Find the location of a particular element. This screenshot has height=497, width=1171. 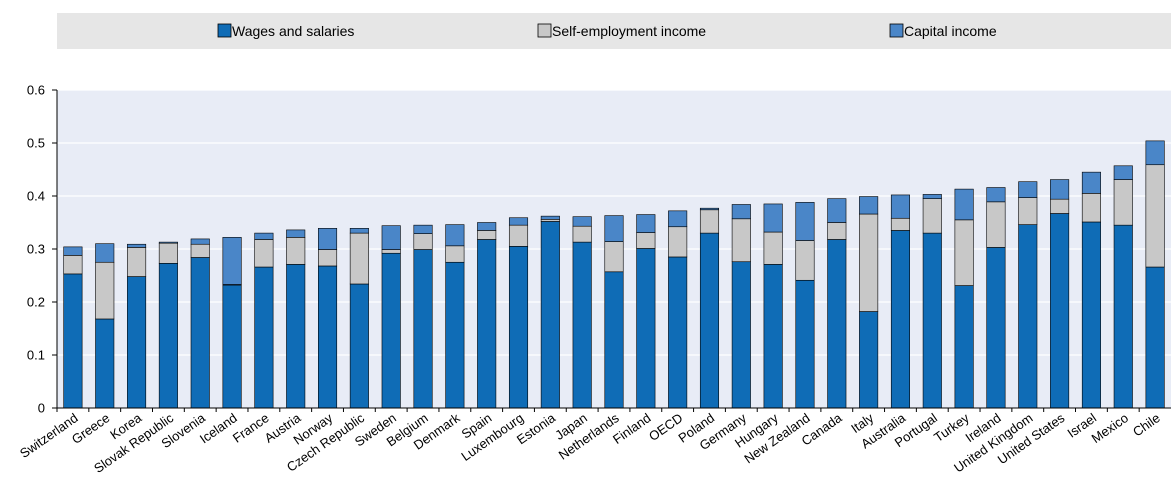

legend-band is located at coordinates (614, 31).